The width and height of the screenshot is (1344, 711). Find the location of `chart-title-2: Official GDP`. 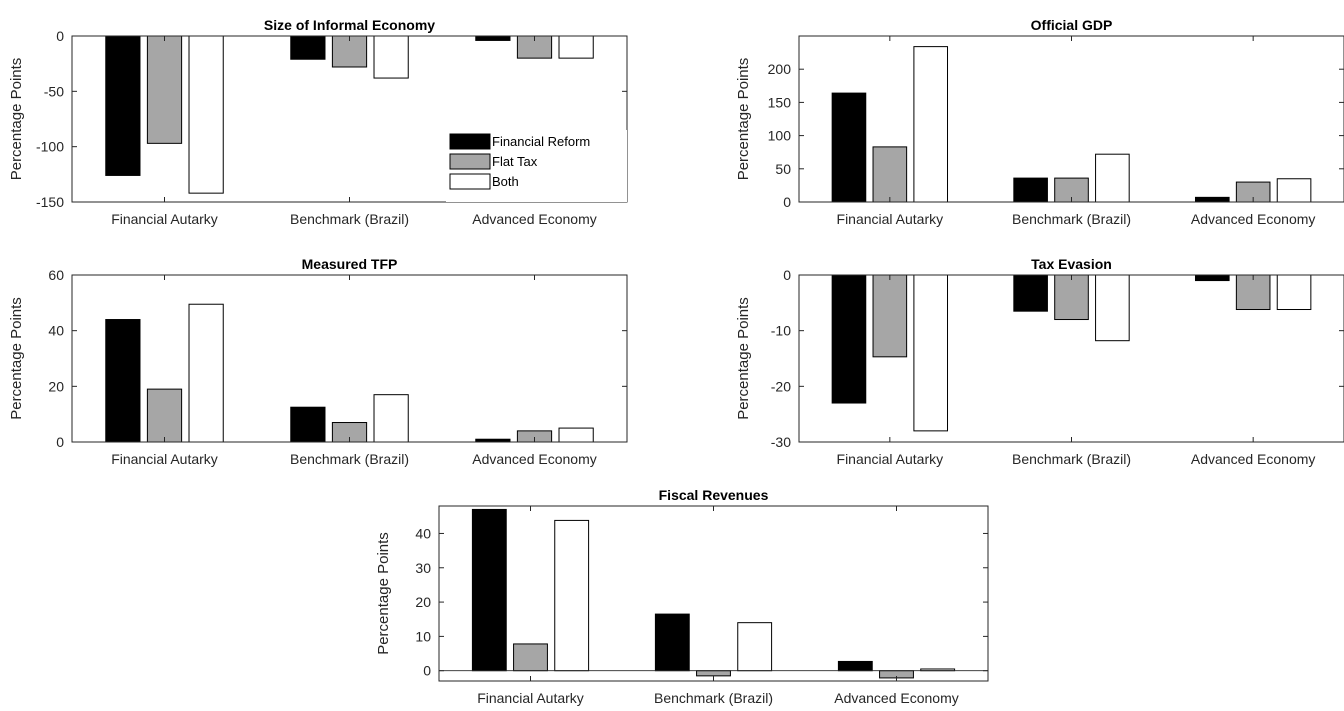

chart-title-2: Official GDP is located at coordinates (1072, 25).